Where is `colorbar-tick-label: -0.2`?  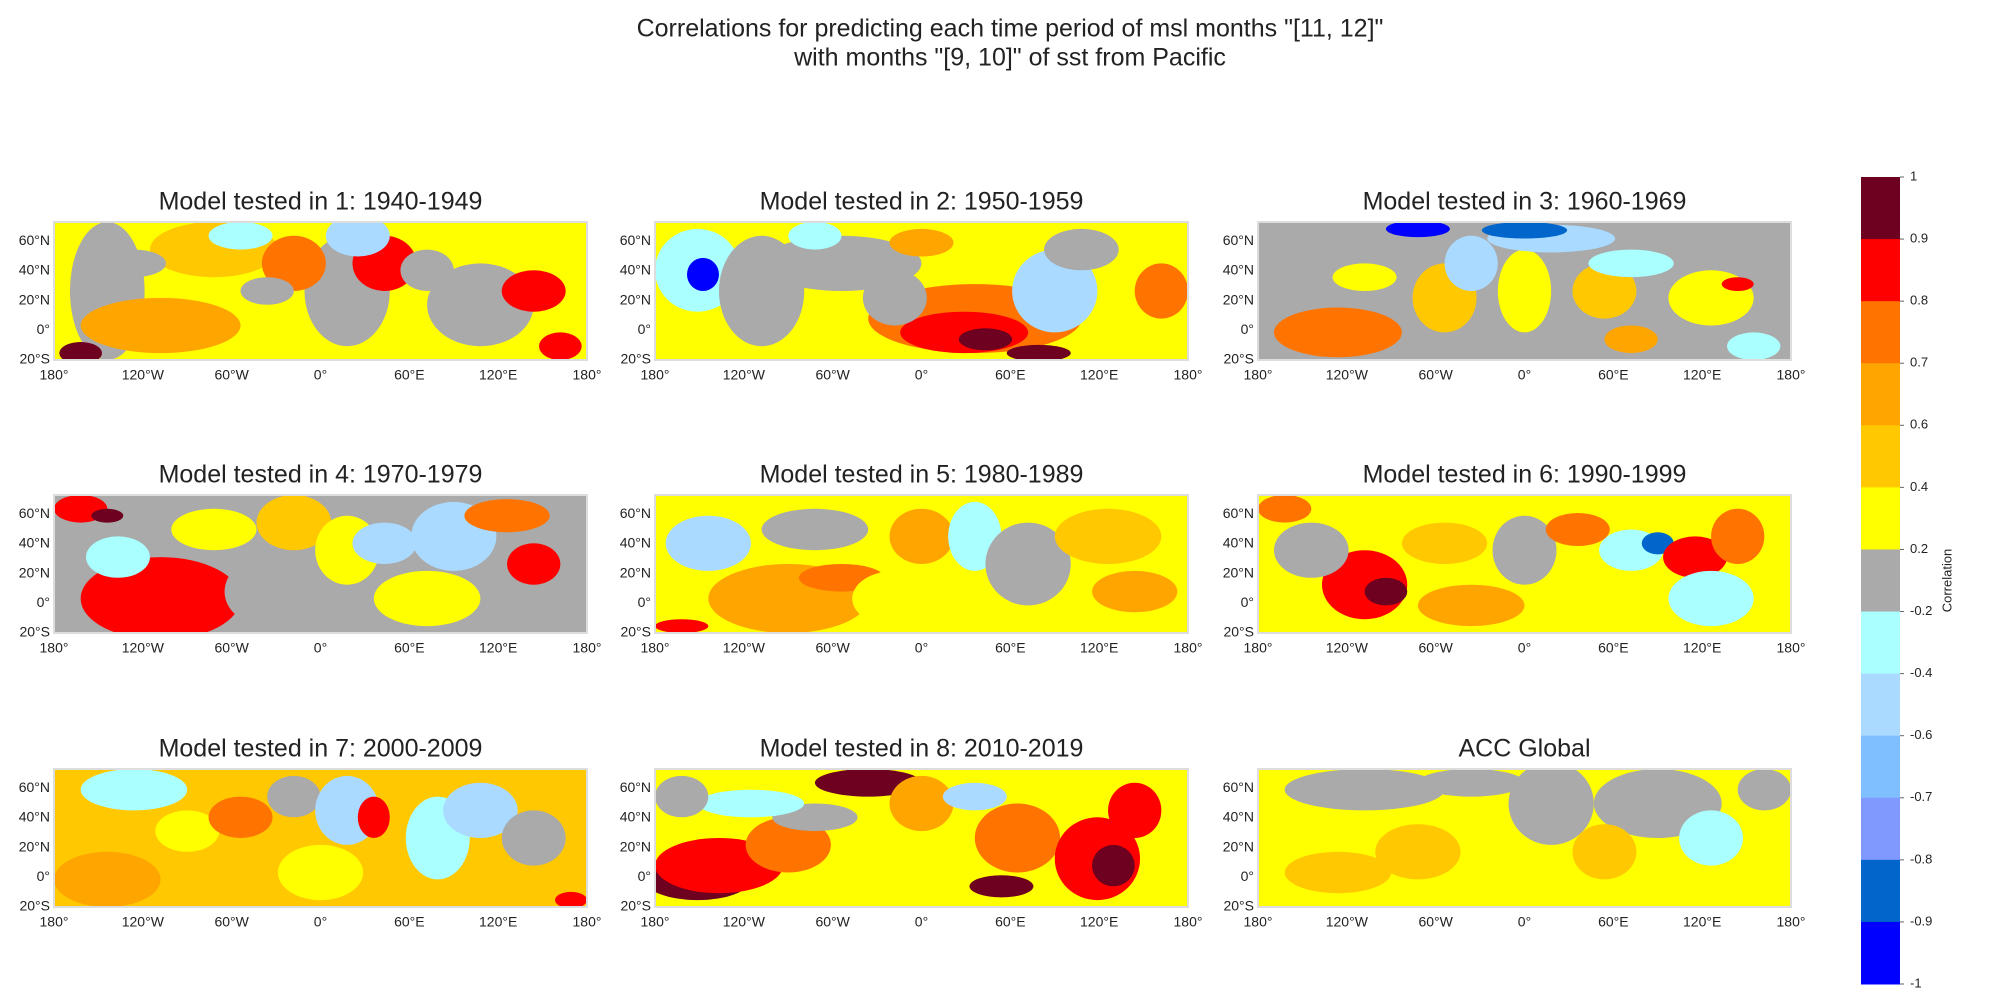
colorbar-tick-label: -0.2 is located at coordinates (1921, 610).